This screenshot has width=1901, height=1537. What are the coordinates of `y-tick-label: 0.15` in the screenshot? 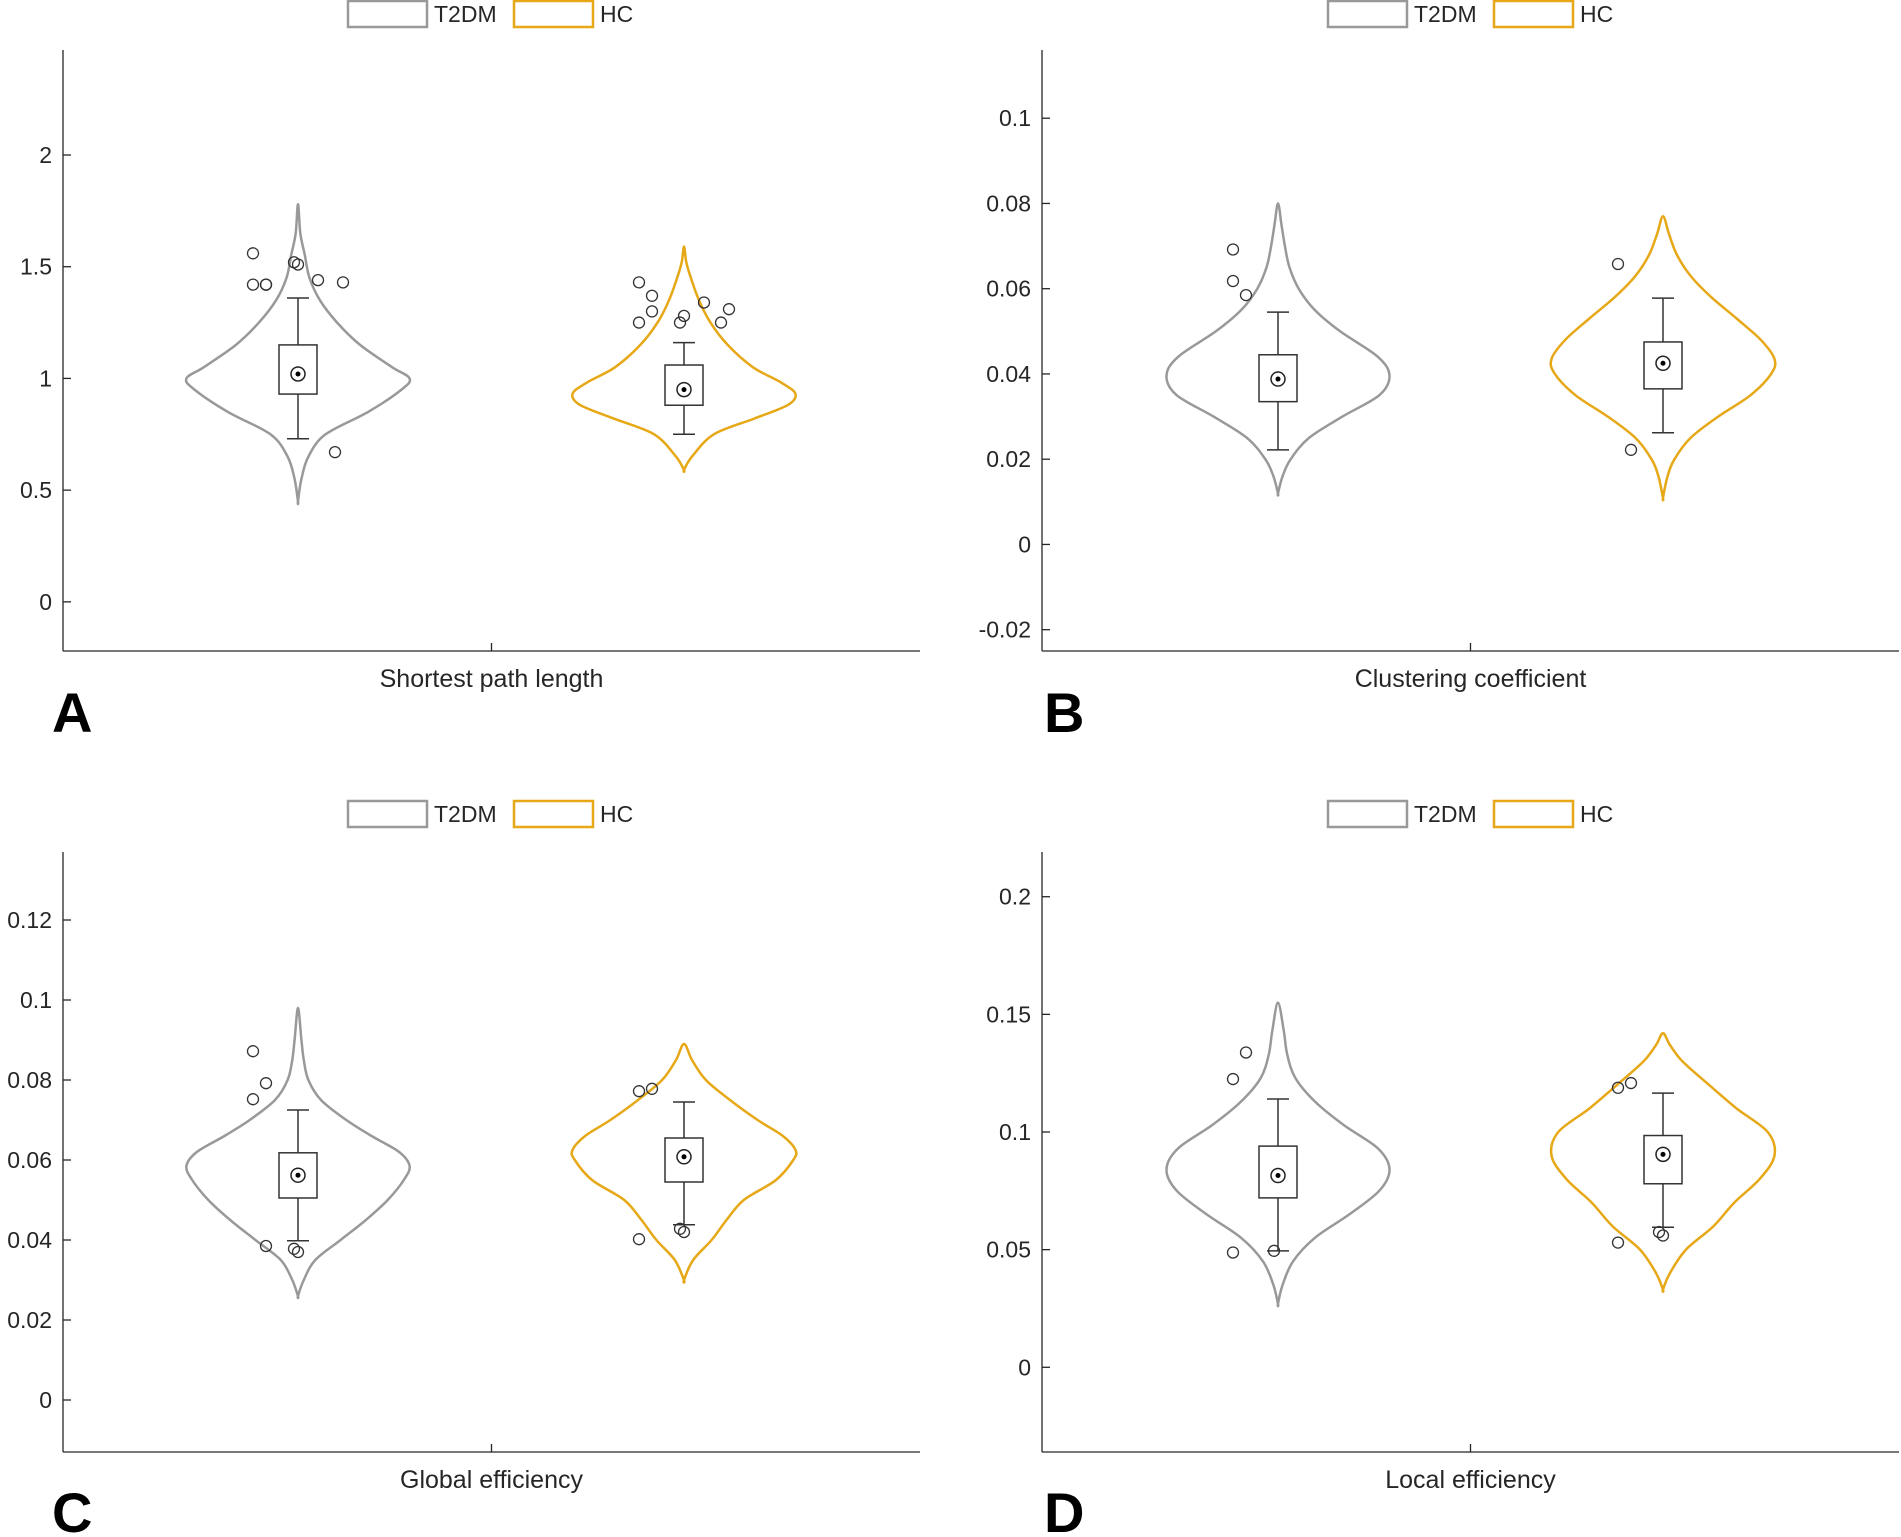 It's located at (1008, 1014).